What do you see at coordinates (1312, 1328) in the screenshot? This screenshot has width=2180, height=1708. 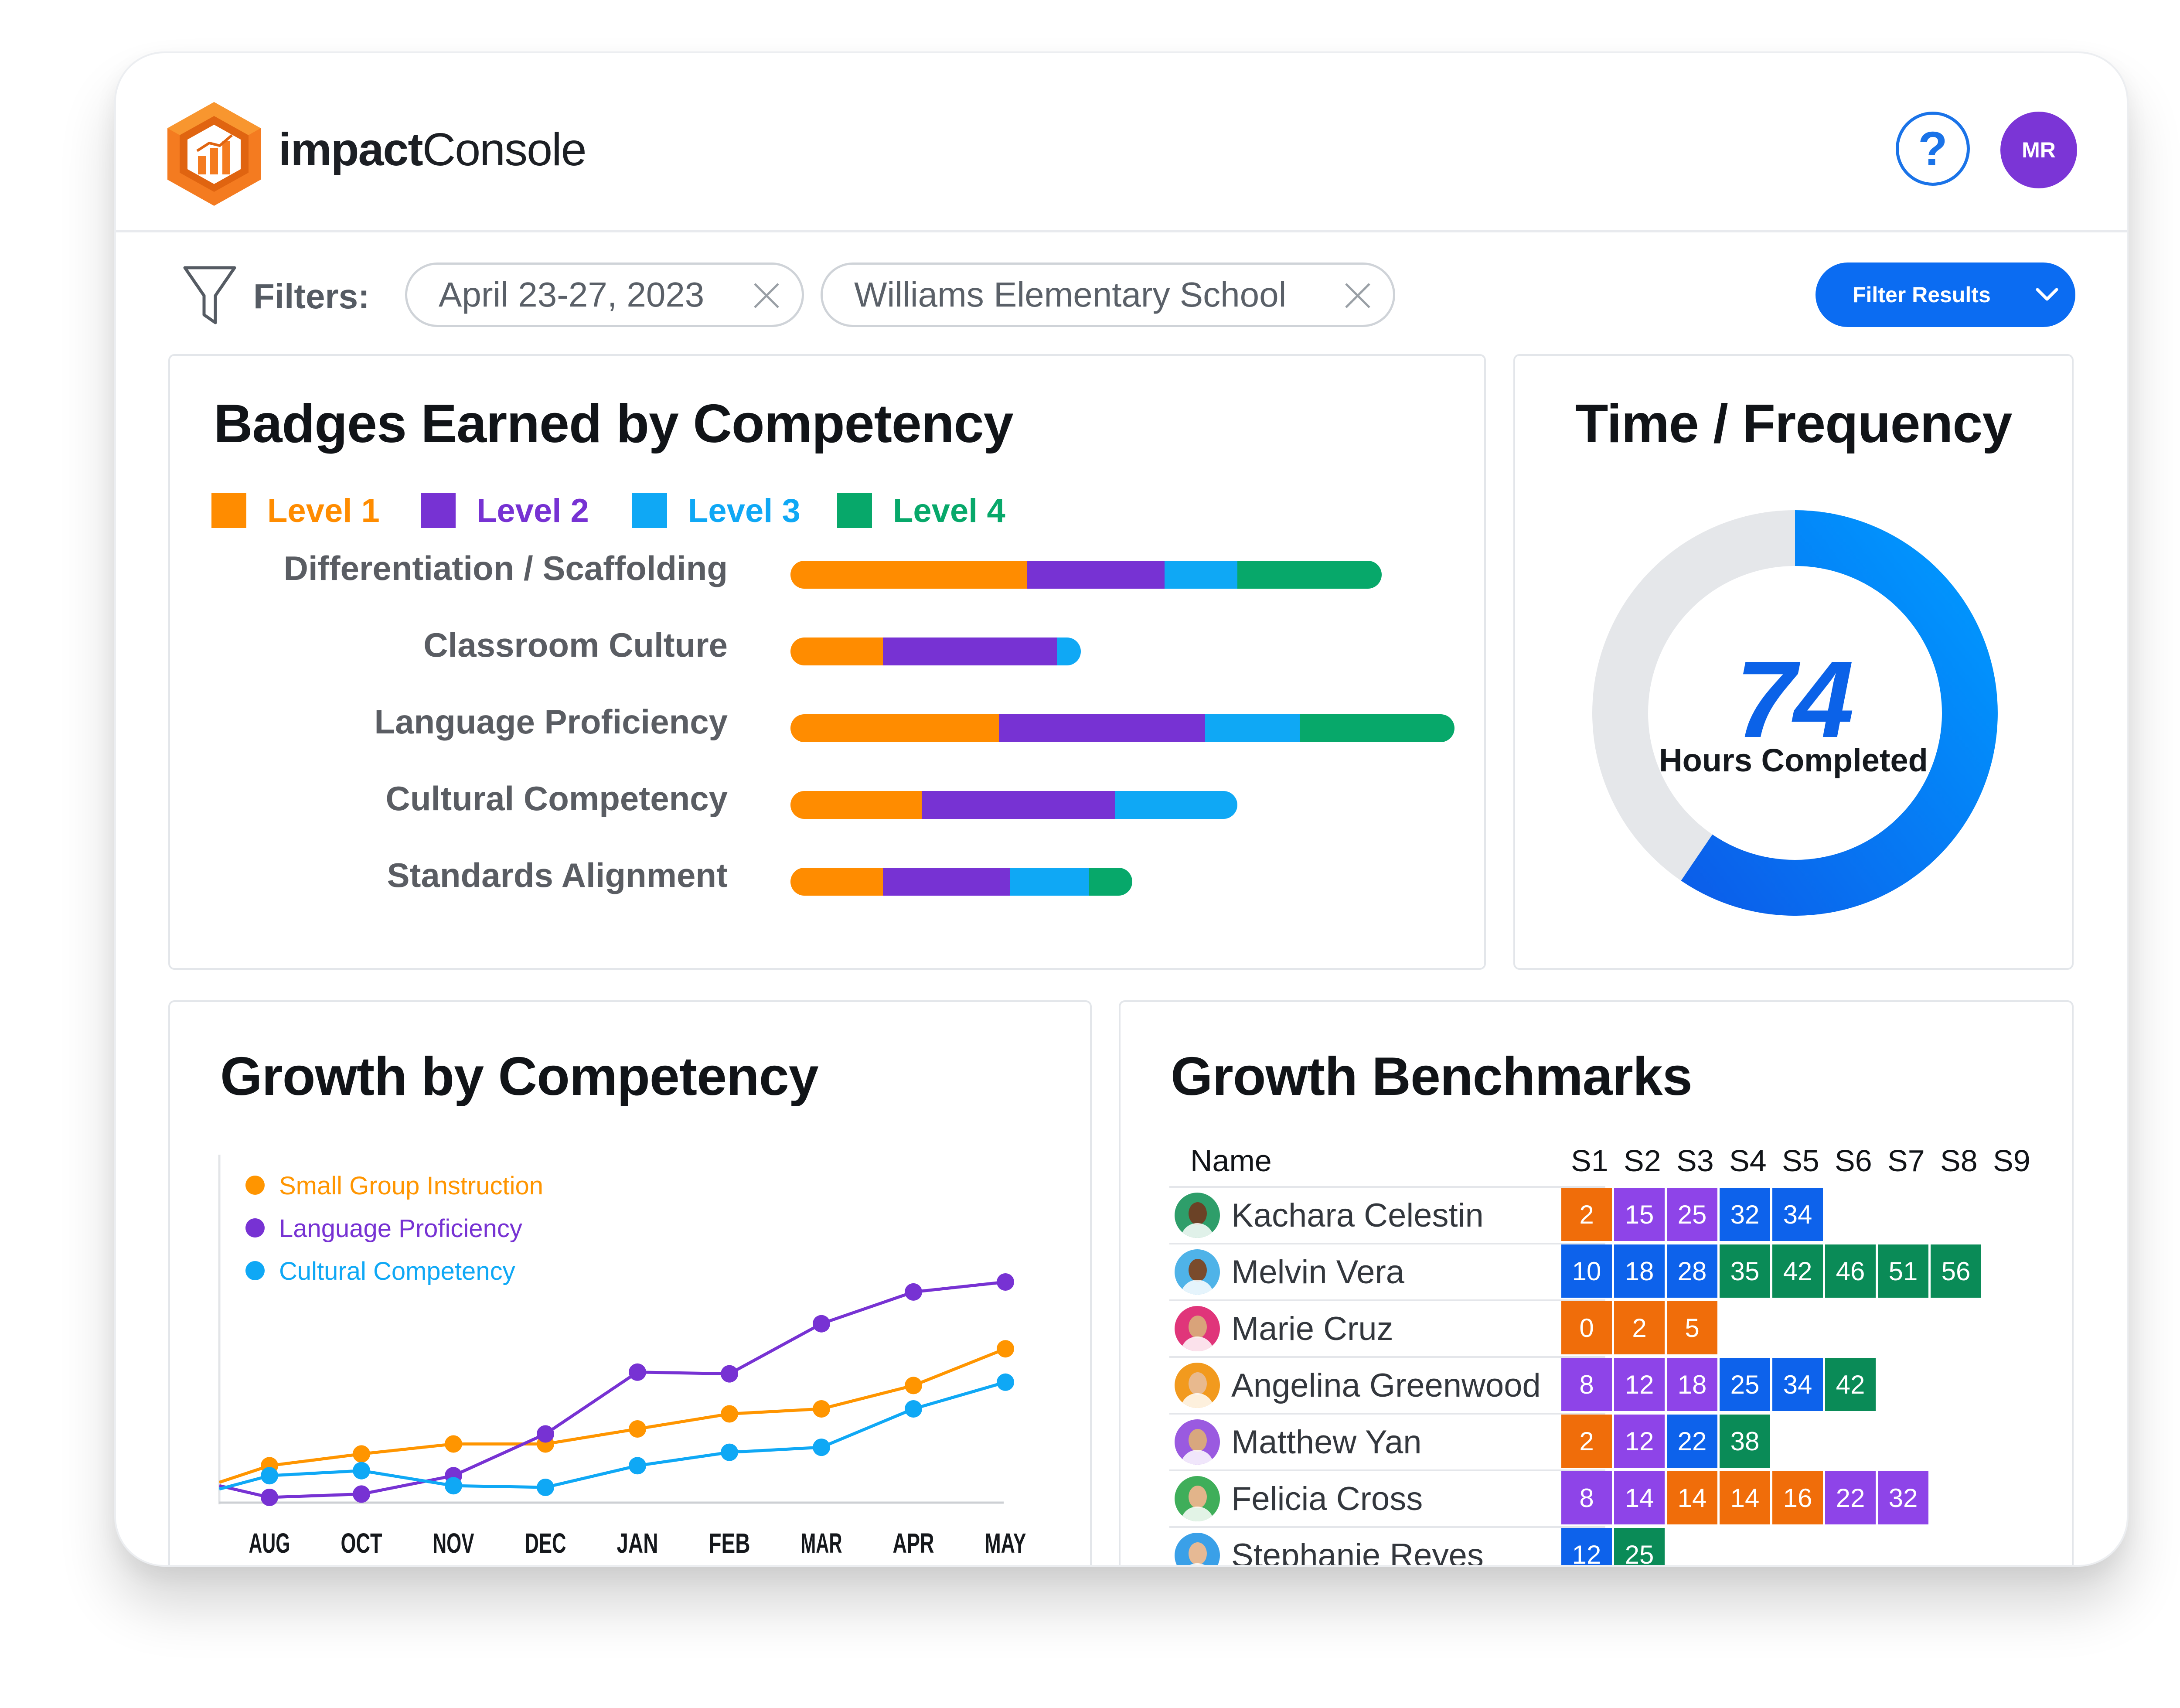 I see `student-name: Marie Cruz` at bounding box center [1312, 1328].